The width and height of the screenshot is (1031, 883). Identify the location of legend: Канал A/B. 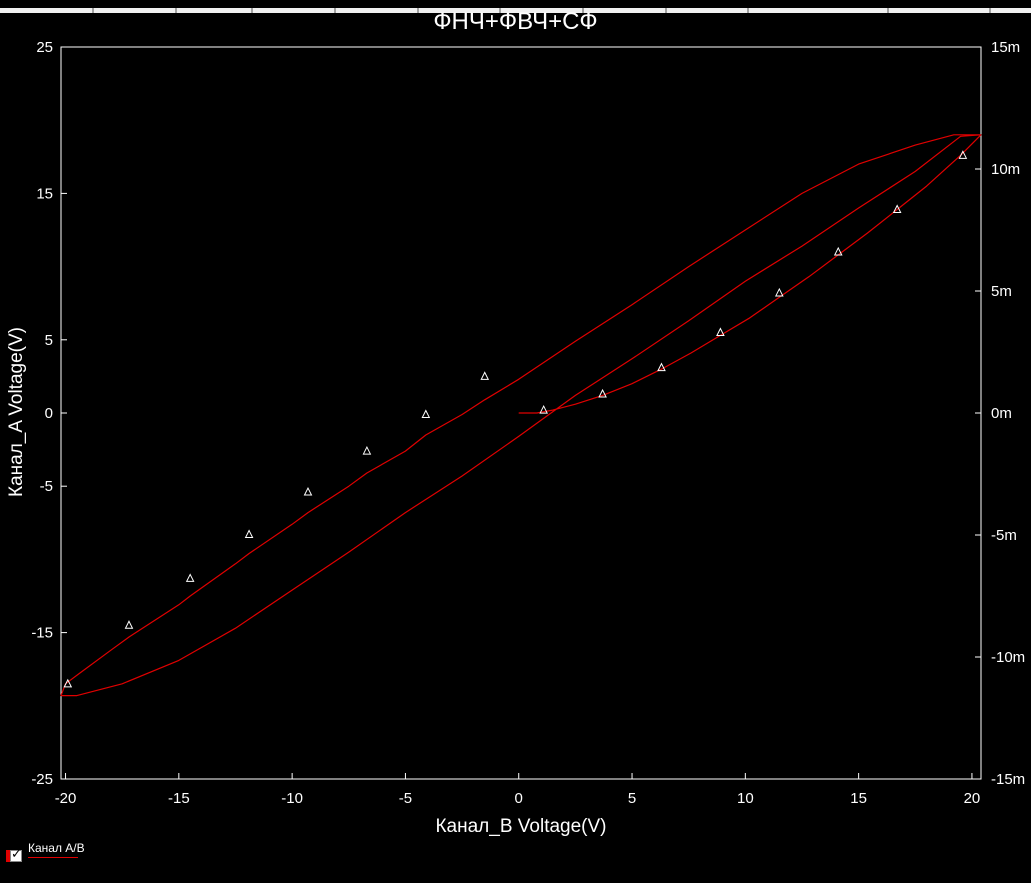
(66, 852).